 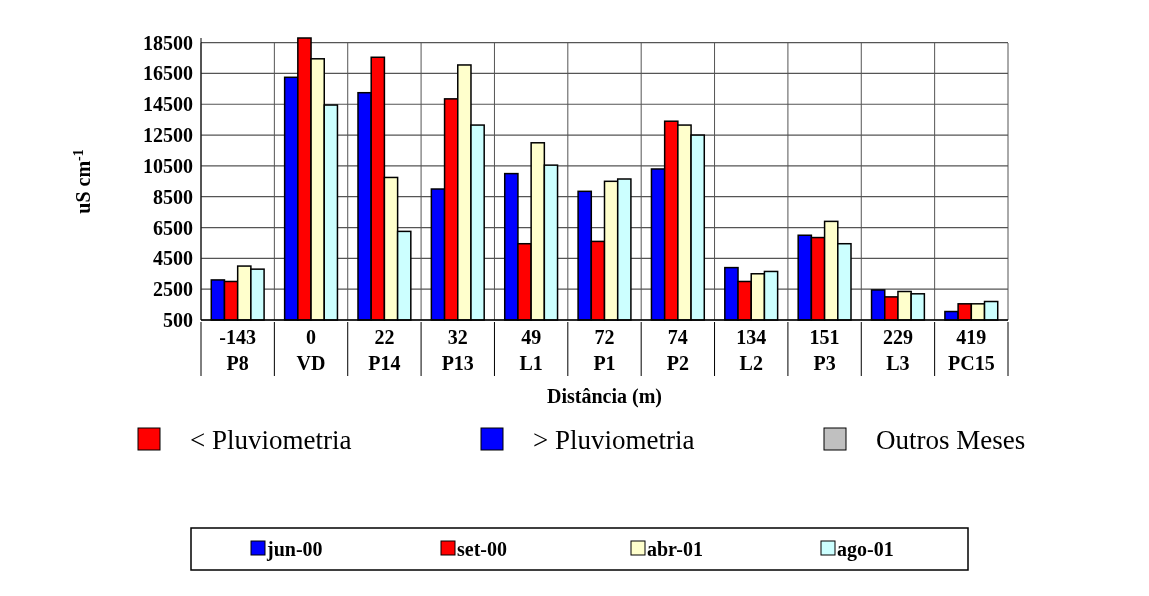 What do you see at coordinates (311, 350) in the screenshot?
I see `x-tick-label: 0 VD` at bounding box center [311, 350].